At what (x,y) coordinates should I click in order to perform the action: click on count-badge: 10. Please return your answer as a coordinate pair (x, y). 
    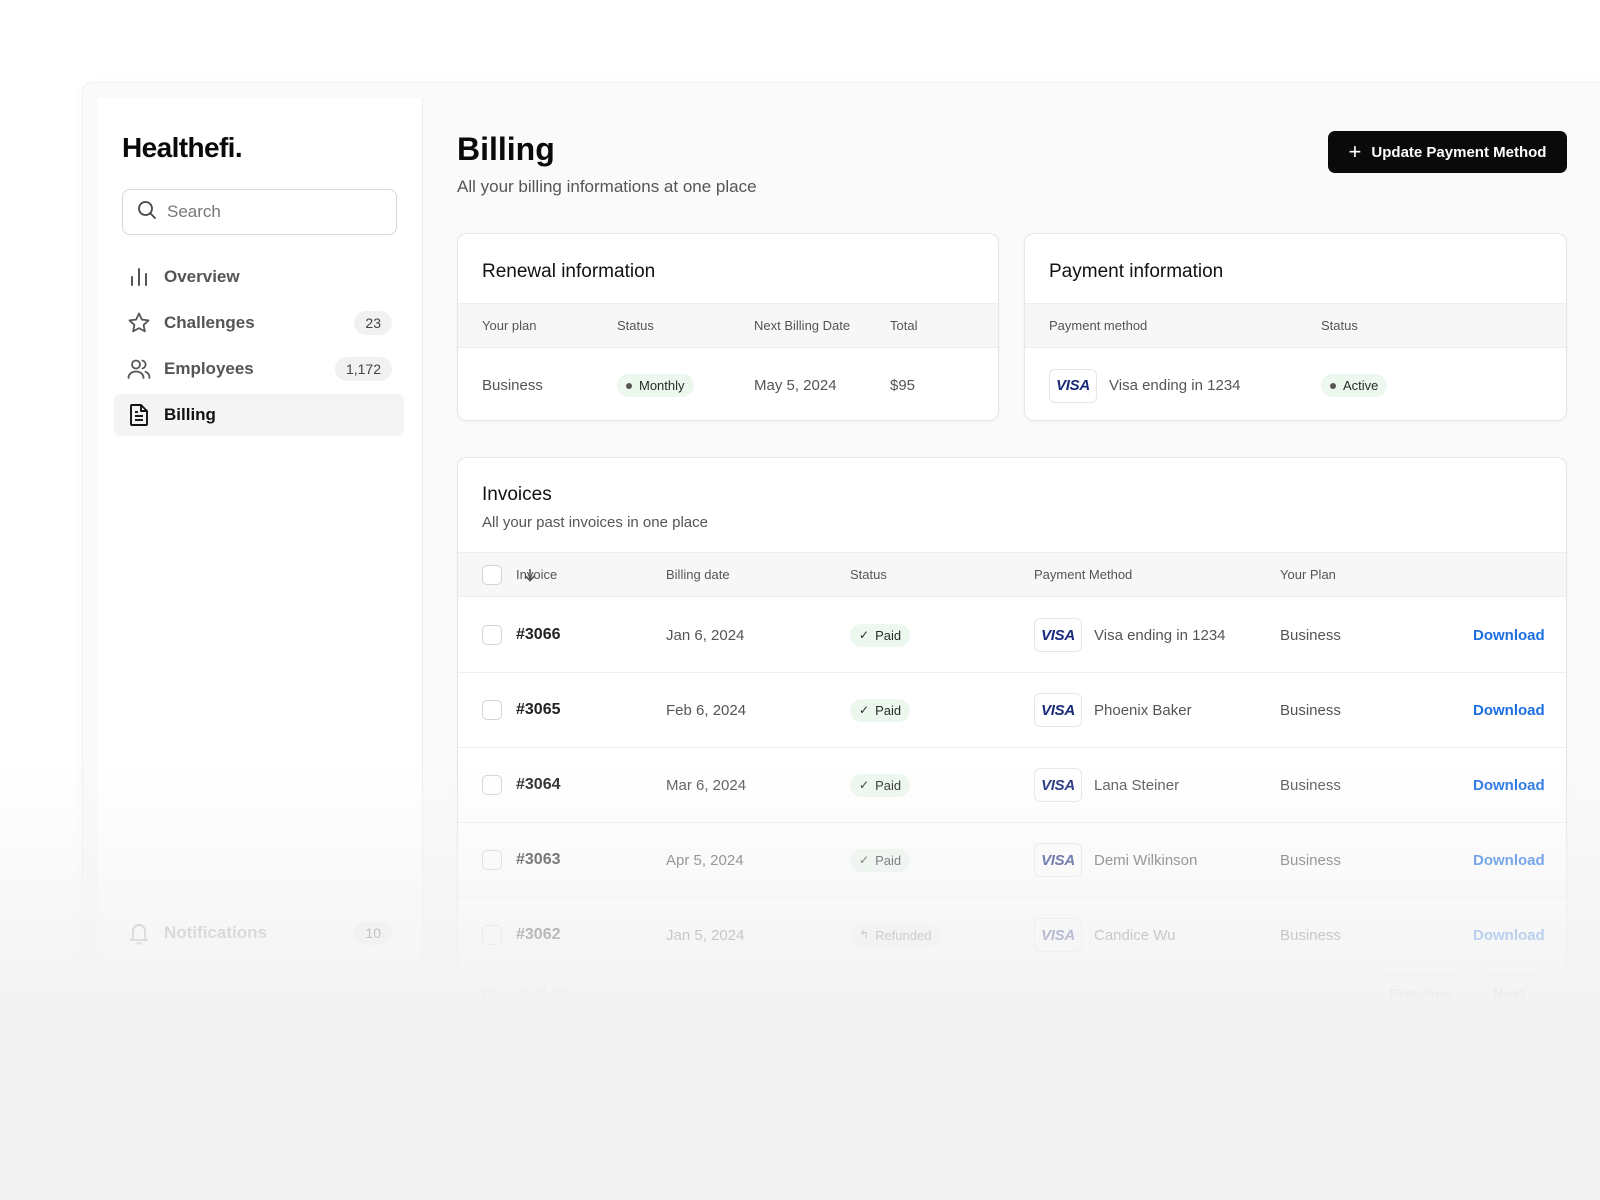
    Looking at the image, I should click on (373, 933).